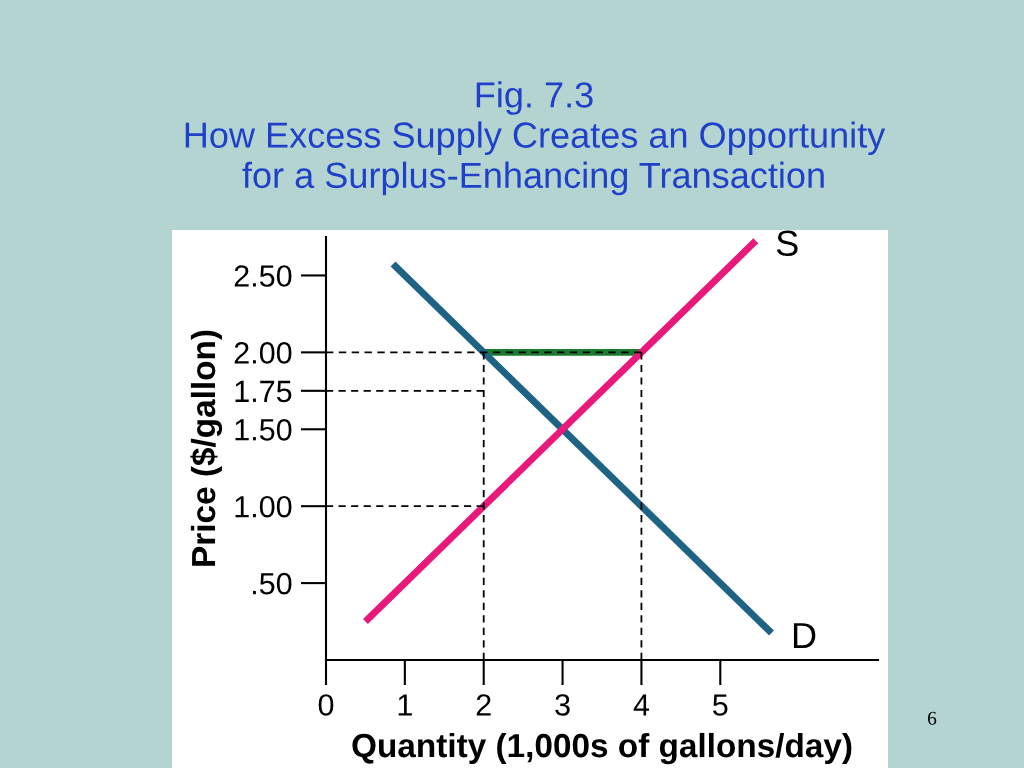  Describe the element at coordinates (206, 448) in the screenshot. I see `y-axis-title: Price ($/gallon)` at that location.